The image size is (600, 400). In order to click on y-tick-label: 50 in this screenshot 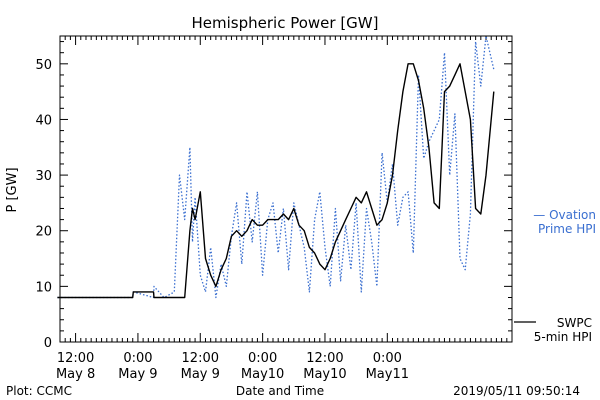, I will do `click(43, 65)`.